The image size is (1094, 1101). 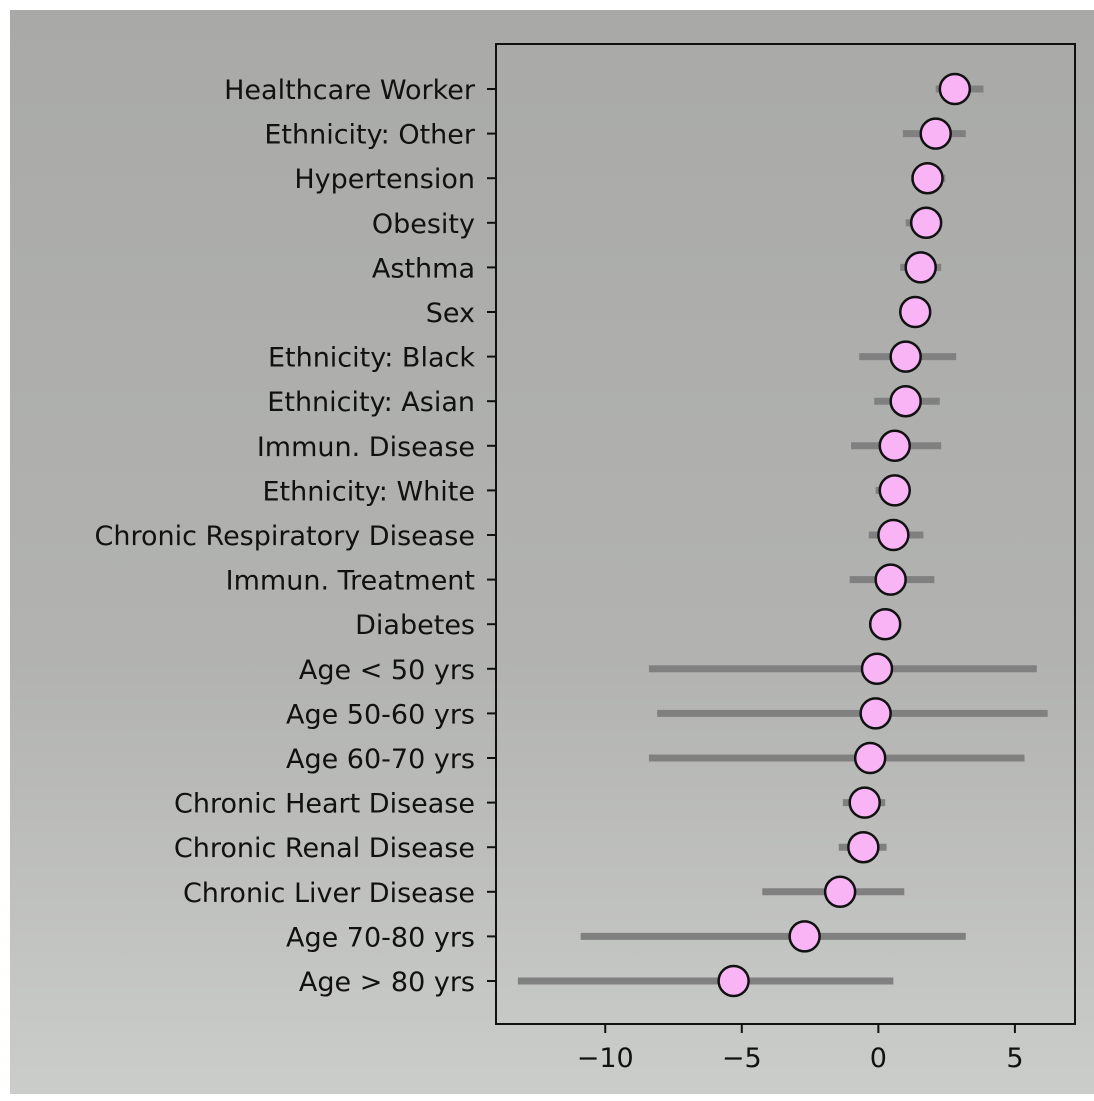 What do you see at coordinates (368, 491) in the screenshot?
I see `y-tick-label: Ethnicity: White` at bounding box center [368, 491].